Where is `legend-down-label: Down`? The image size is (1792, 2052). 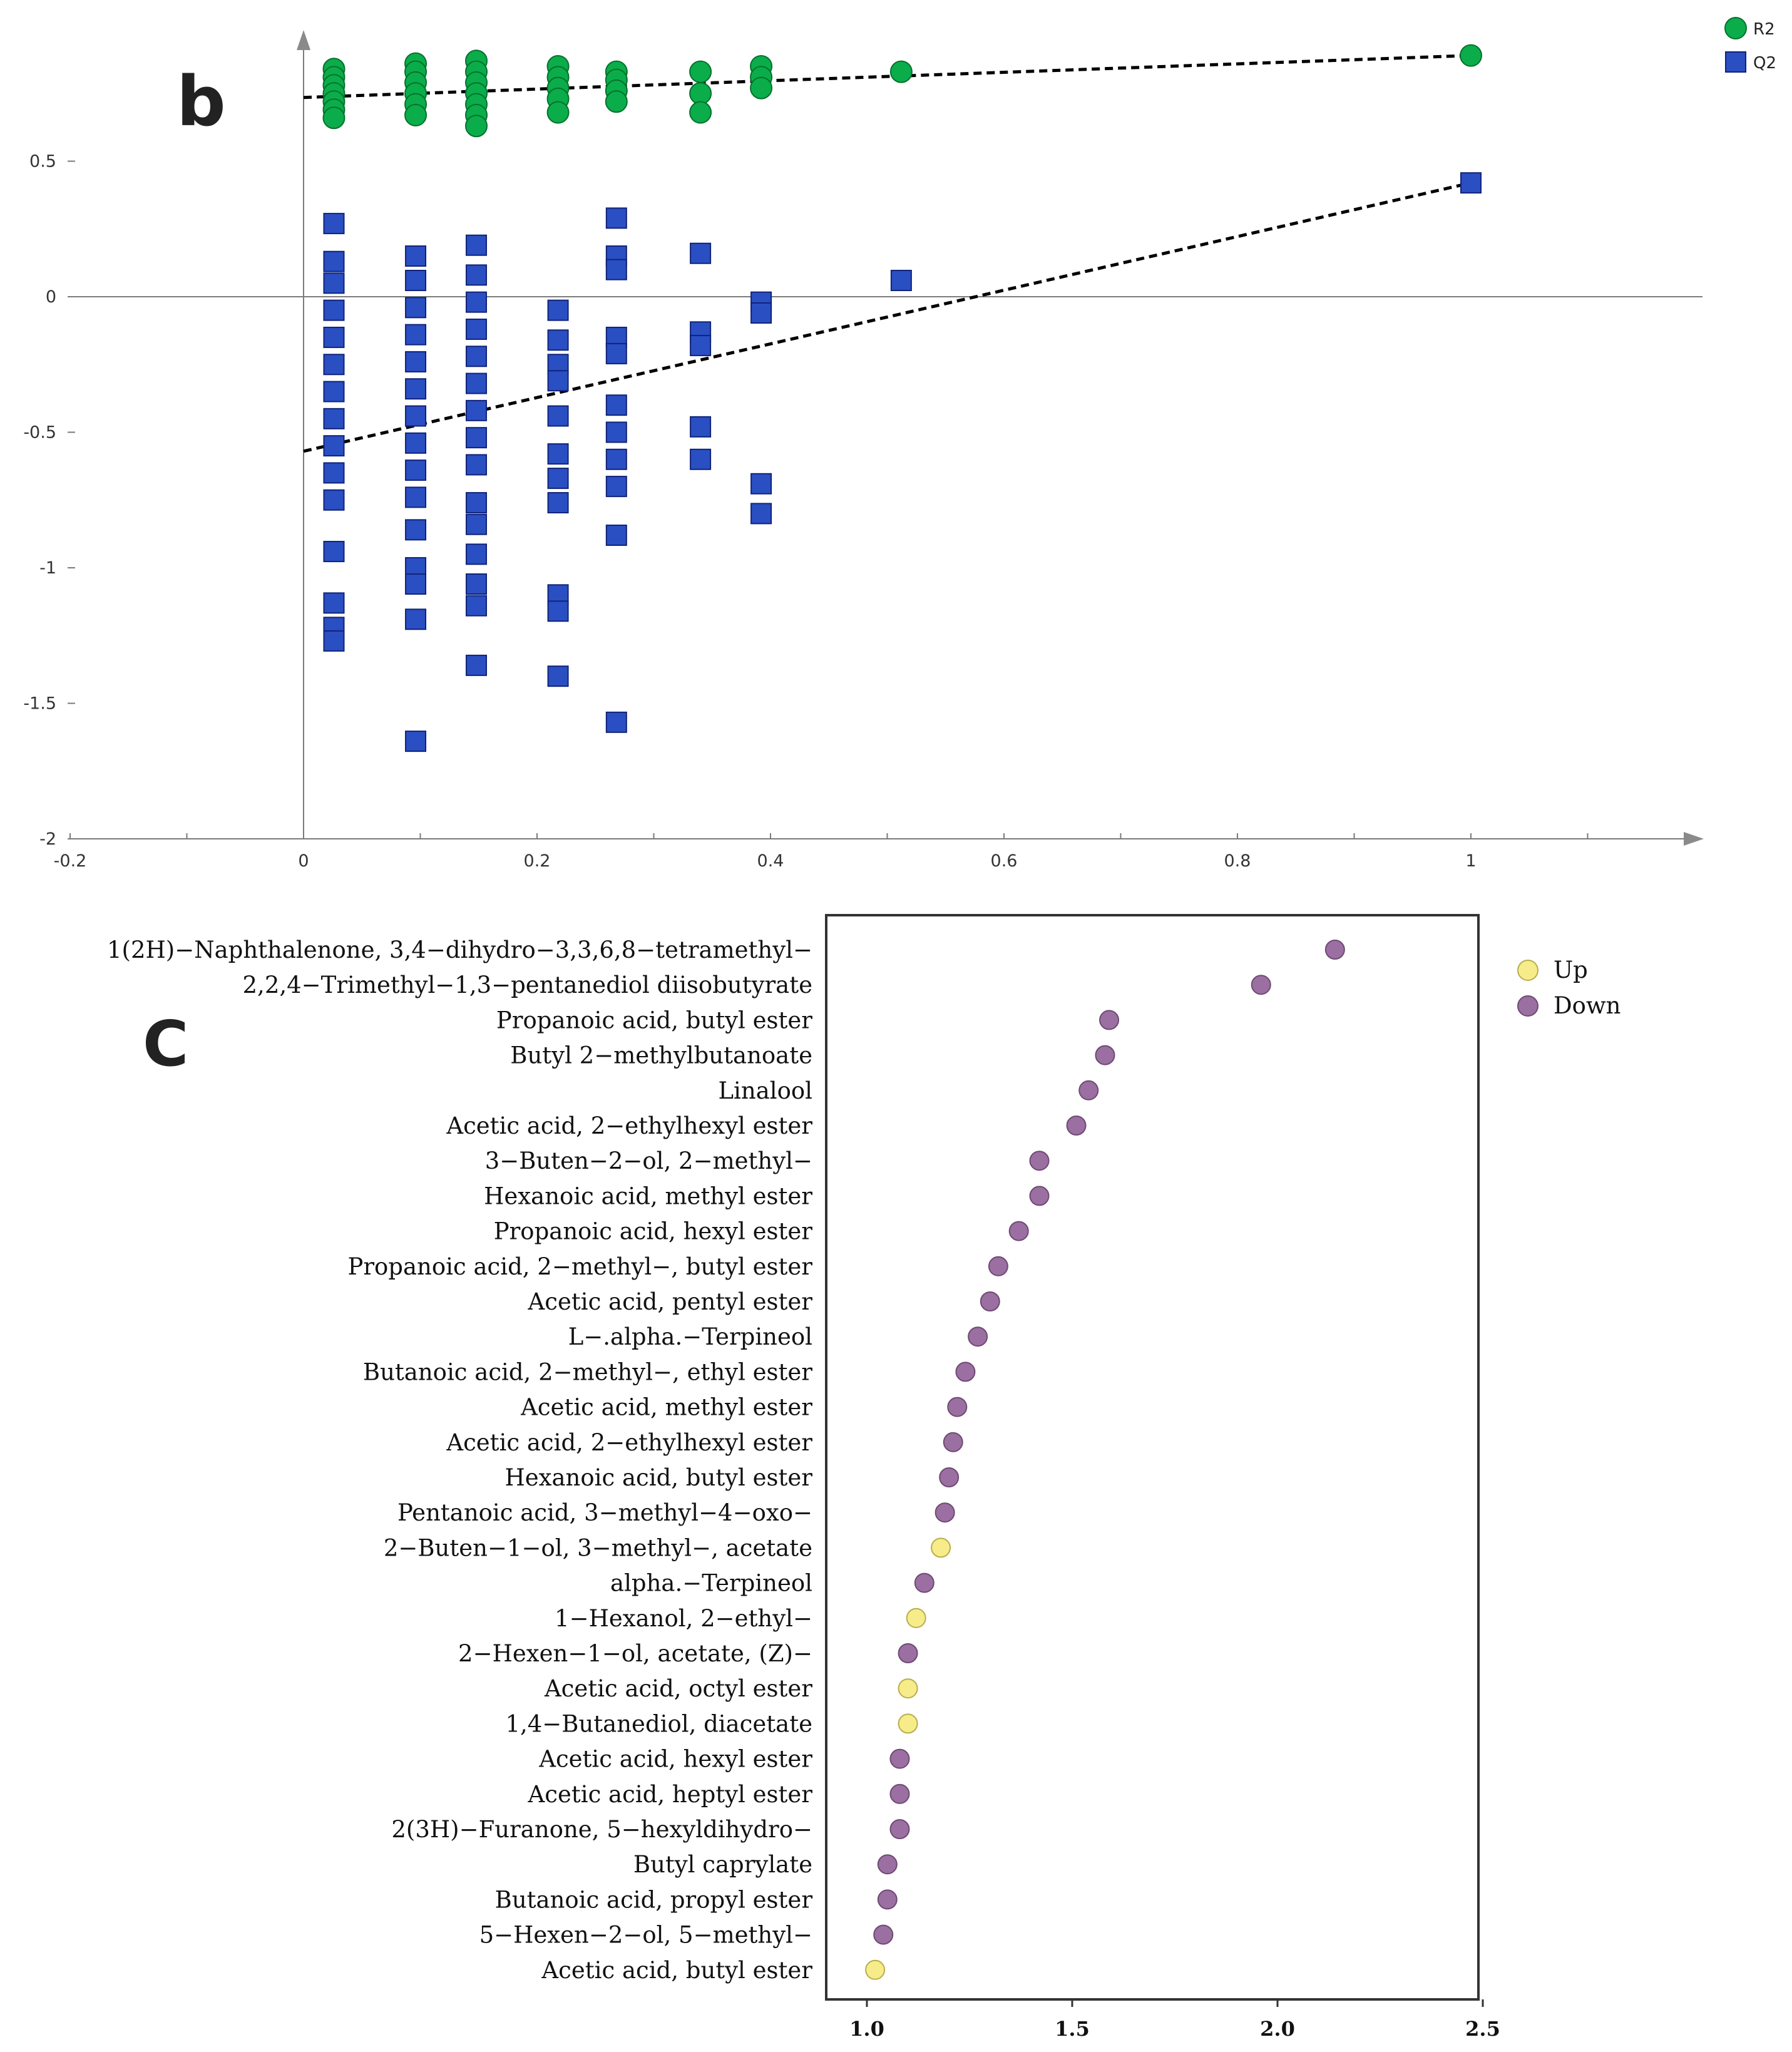
legend-down-label: Down is located at coordinates (1587, 1005).